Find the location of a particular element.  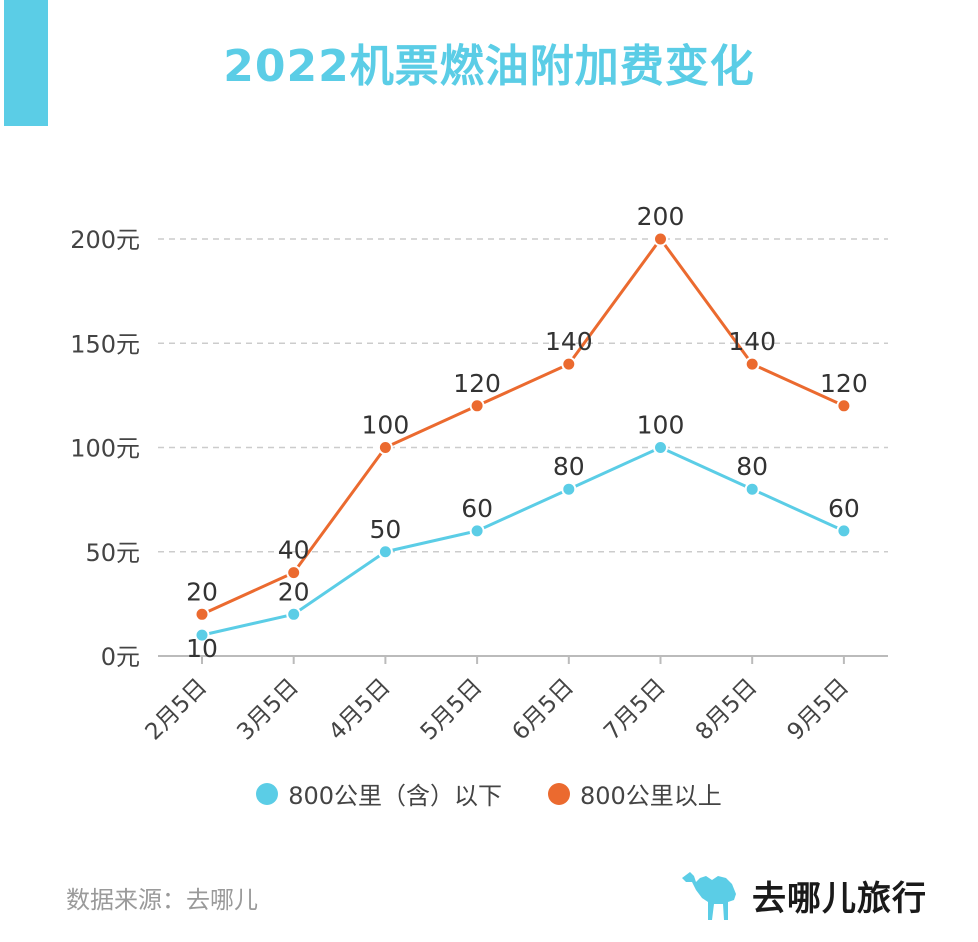

data-label-series-1: 100 is located at coordinates (661, 425).